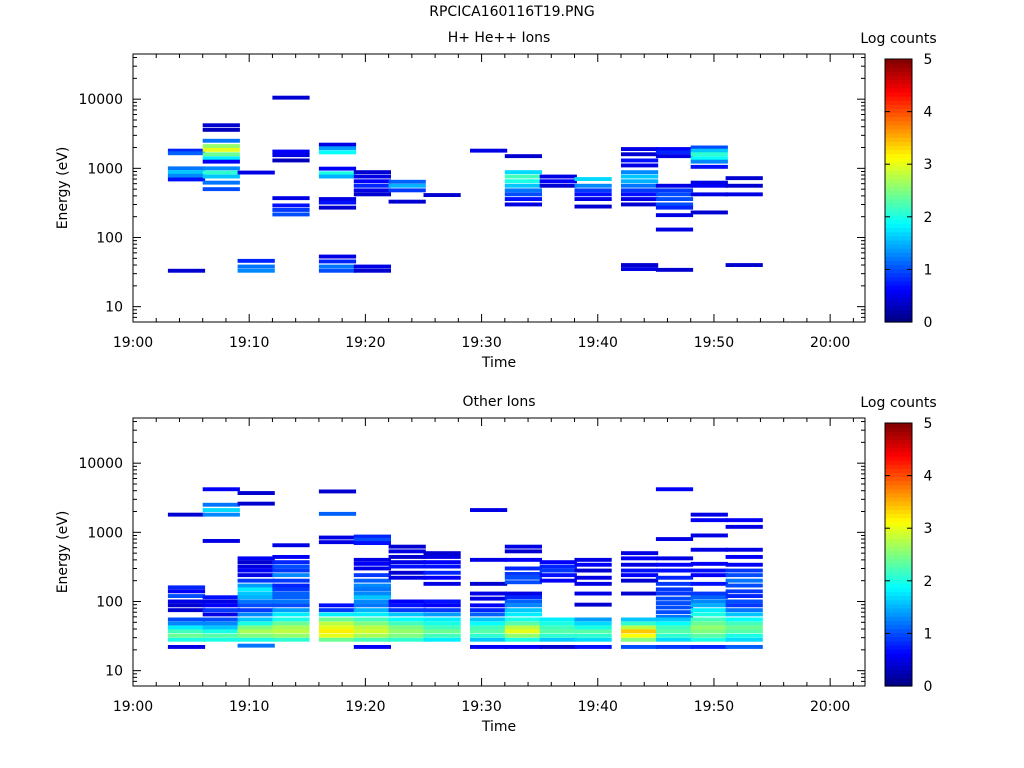  Describe the element at coordinates (898, 403) in the screenshot. I see `colorbar-label: Log counts` at that location.